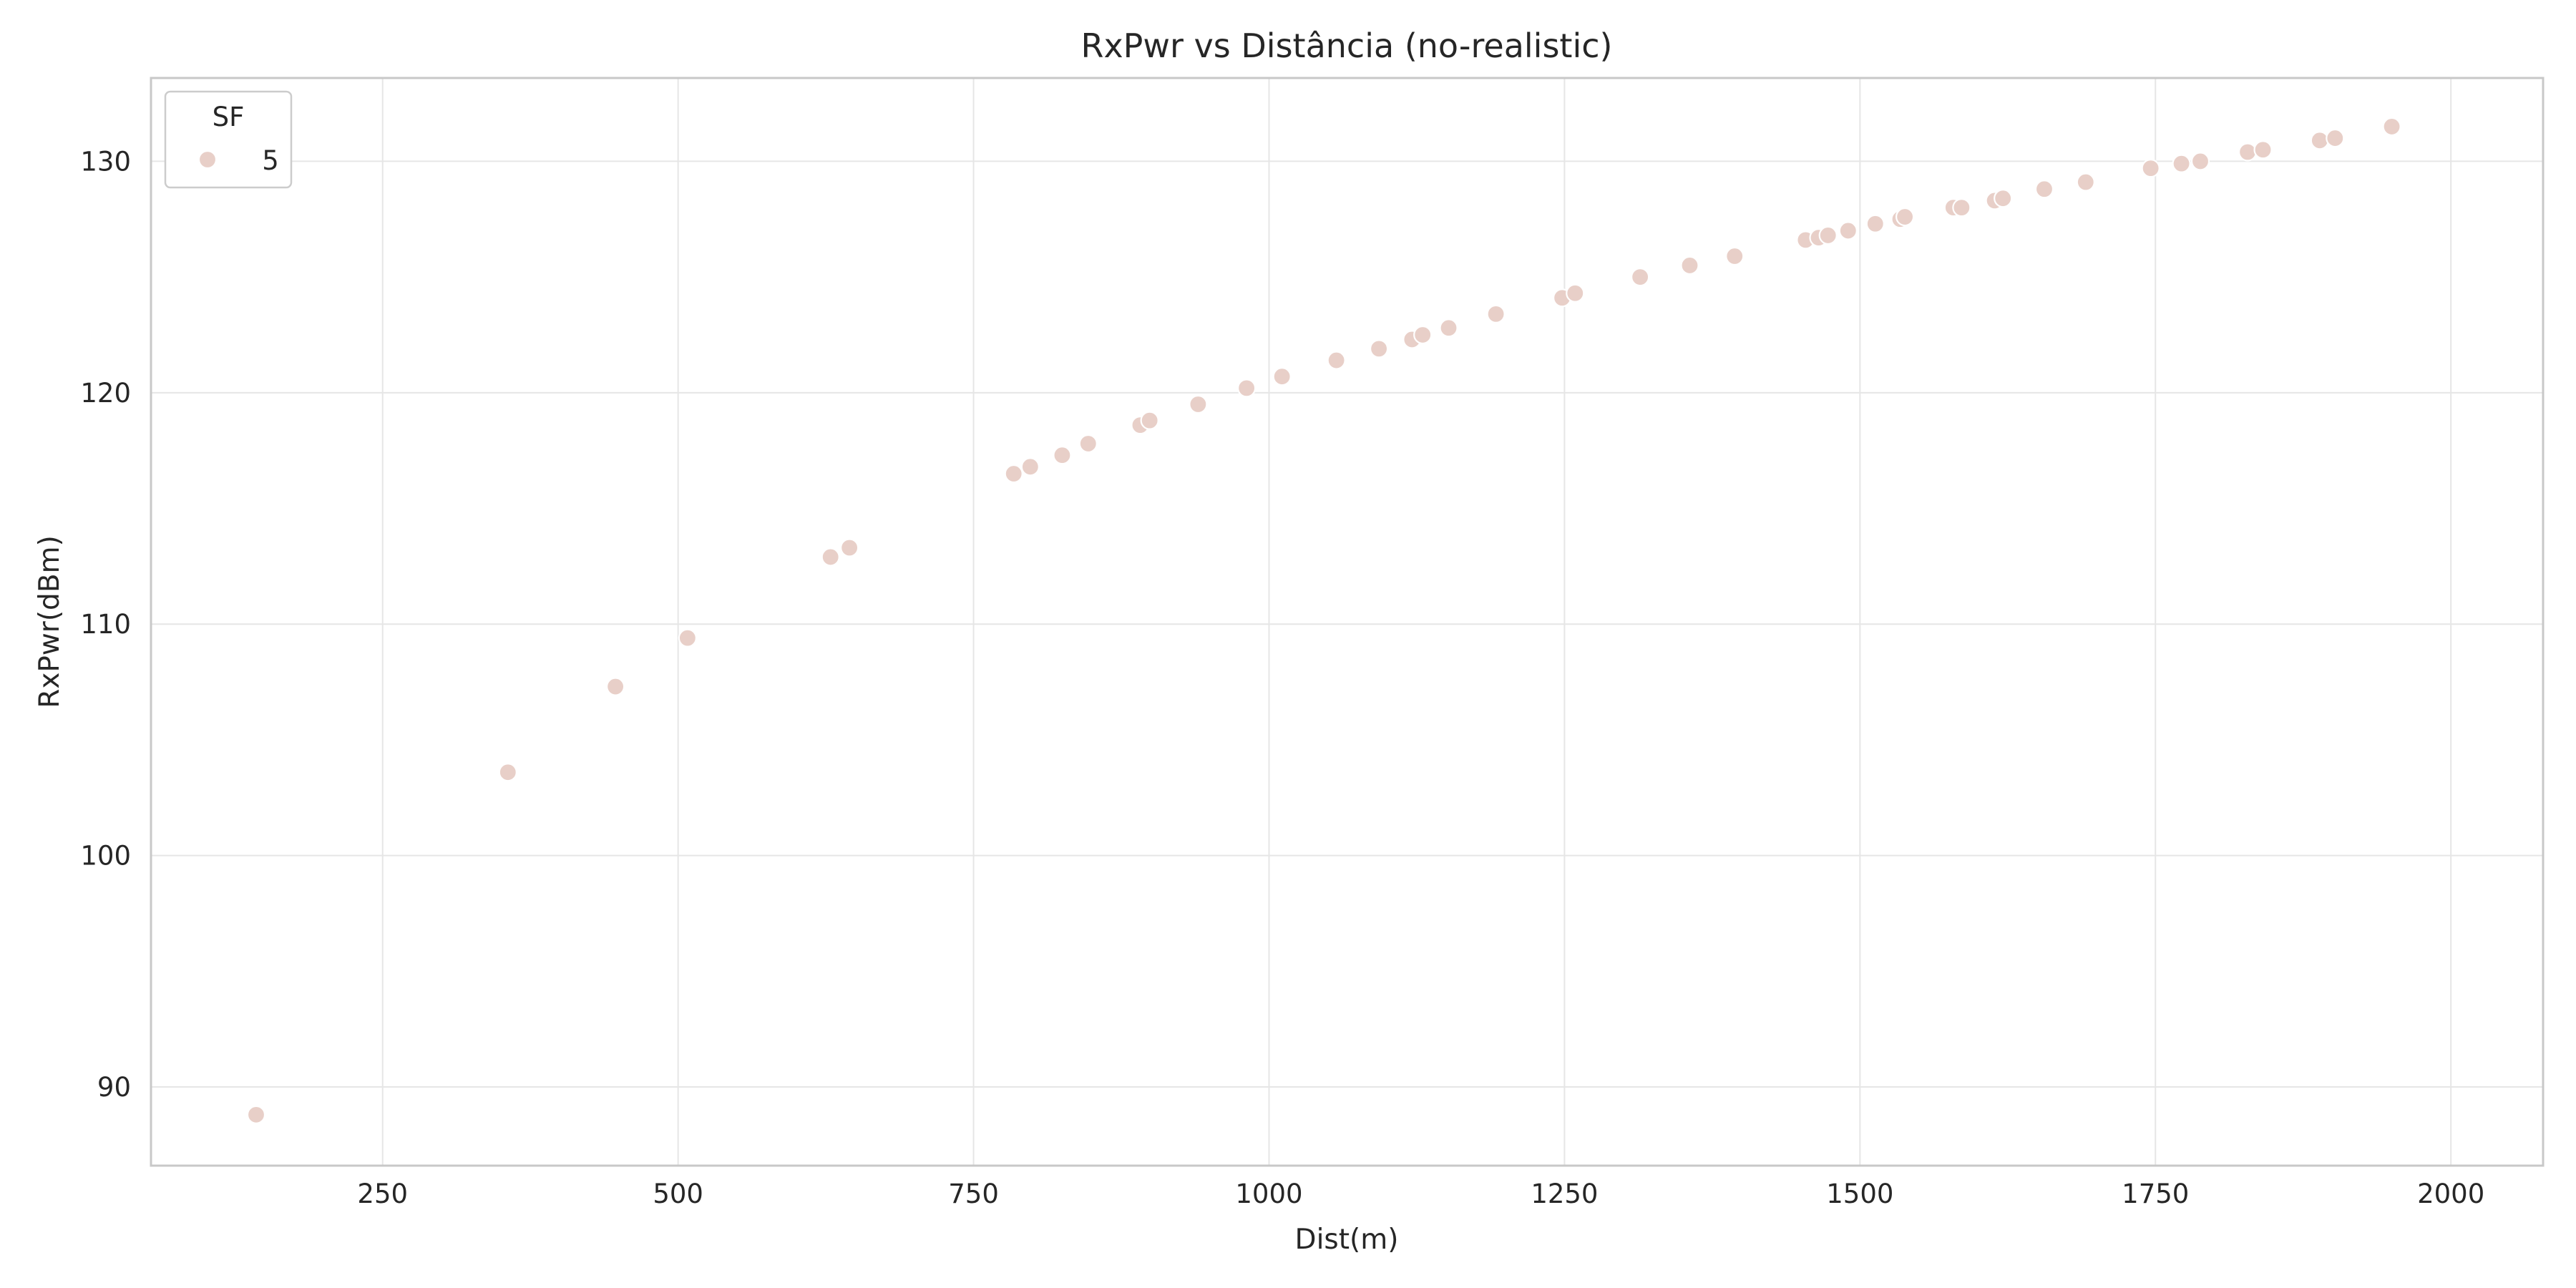 This screenshot has width=2576, height=1288. I want to click on legend-title: SF, so click(229, 117).